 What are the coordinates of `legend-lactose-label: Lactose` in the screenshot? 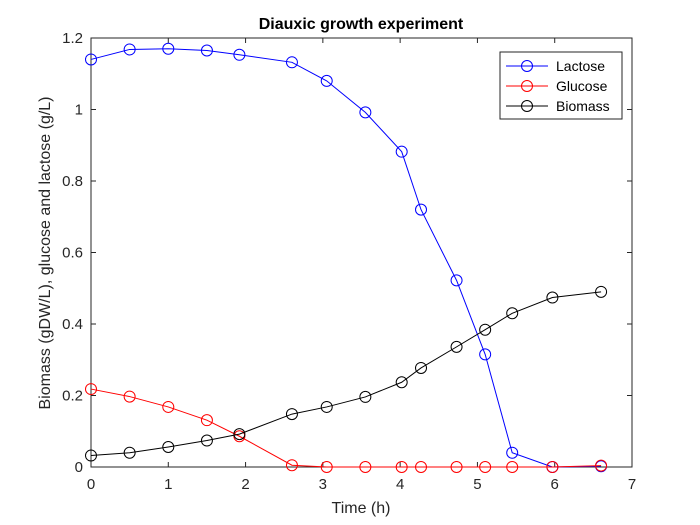 It's located at (580, 66).